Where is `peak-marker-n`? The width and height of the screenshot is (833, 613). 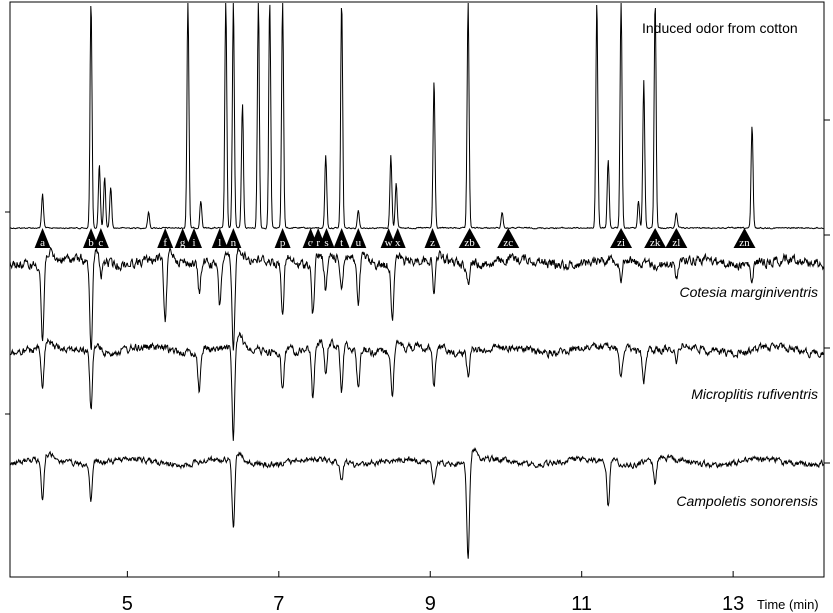 peak-marker-n is located at coordinates (233, 238).